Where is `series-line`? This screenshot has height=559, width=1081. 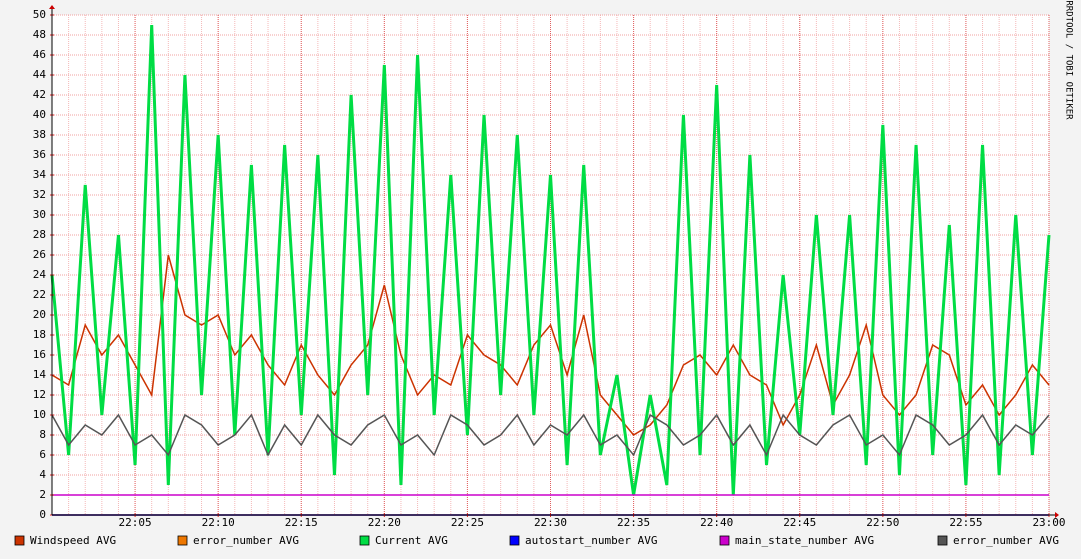 series-line is located at coordinates (550, 435).